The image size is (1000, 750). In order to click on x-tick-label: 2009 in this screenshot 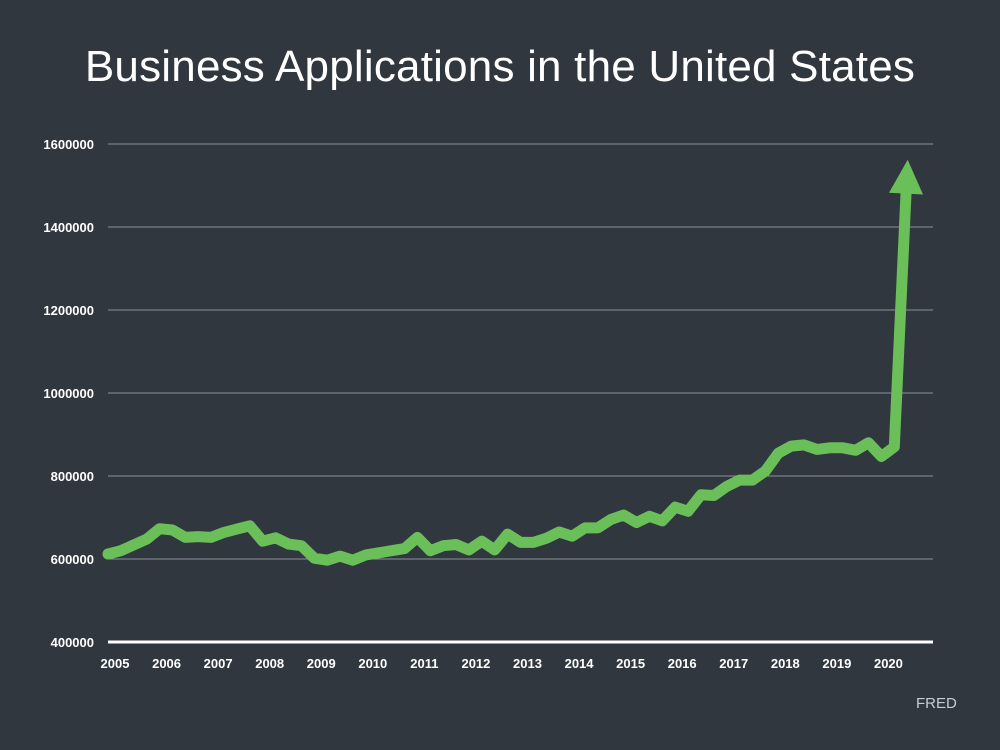, I will do `click(321, 663)`.